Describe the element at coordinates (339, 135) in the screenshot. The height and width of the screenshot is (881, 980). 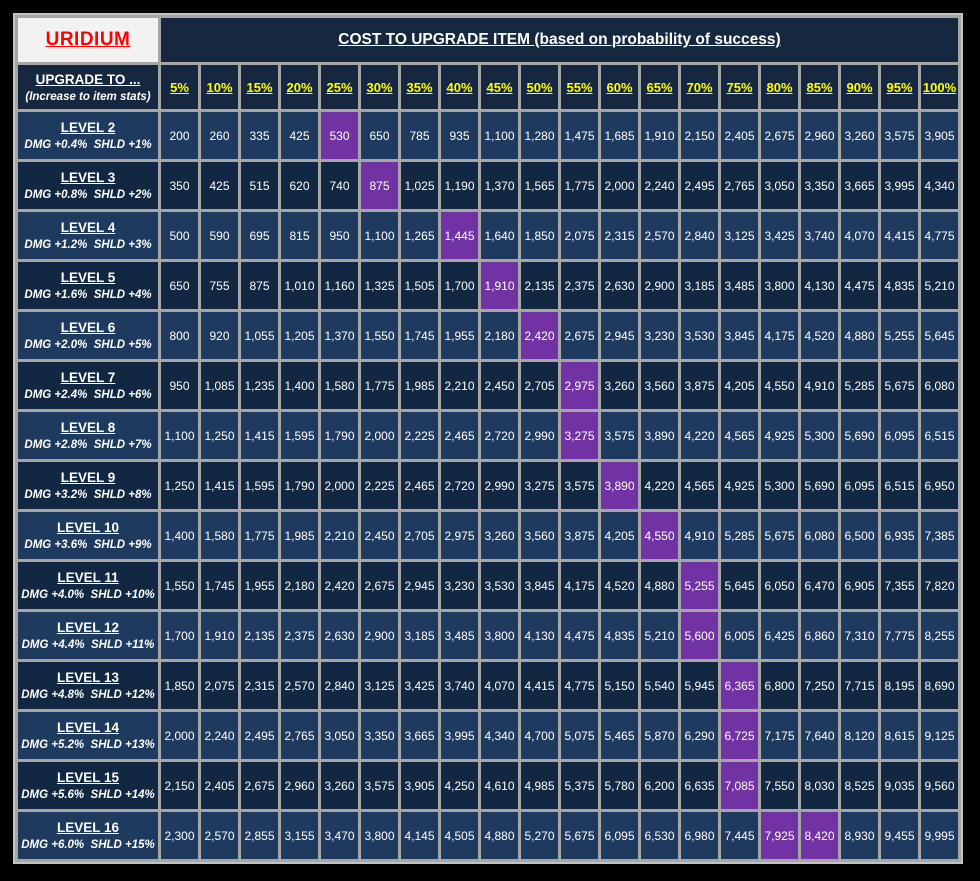
I see `cost-cell-2-25%: 530` at that location.